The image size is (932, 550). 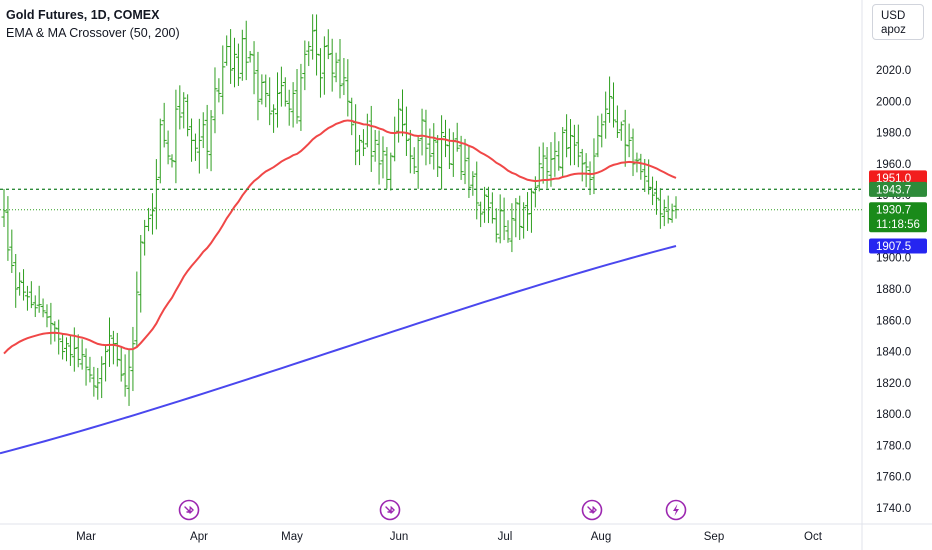 I want to click on y-tick-label: 1980.0, so click(x=893, y=134).